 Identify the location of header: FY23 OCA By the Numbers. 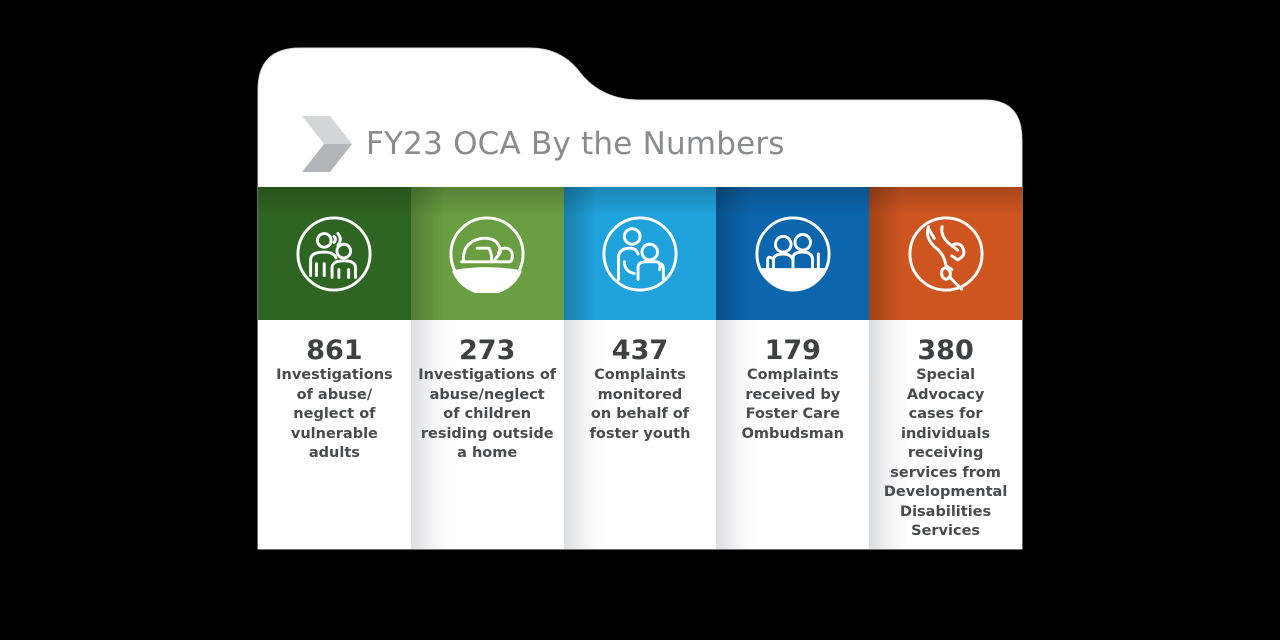
(542, 144).